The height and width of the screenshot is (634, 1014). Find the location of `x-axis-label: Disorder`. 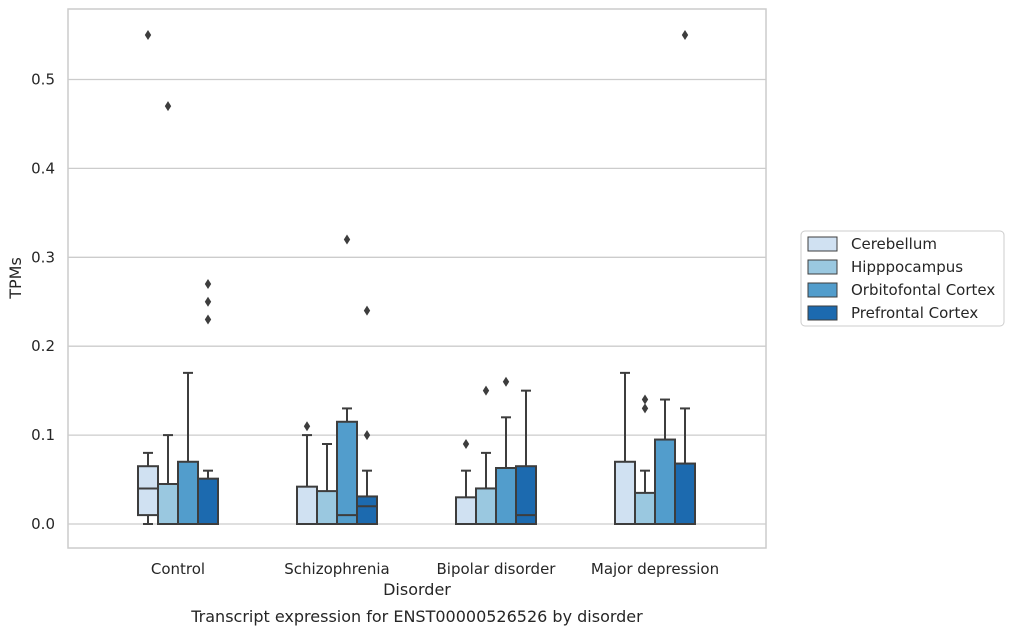

x-axis-label: Disorder is located at coordinates (417, 589).